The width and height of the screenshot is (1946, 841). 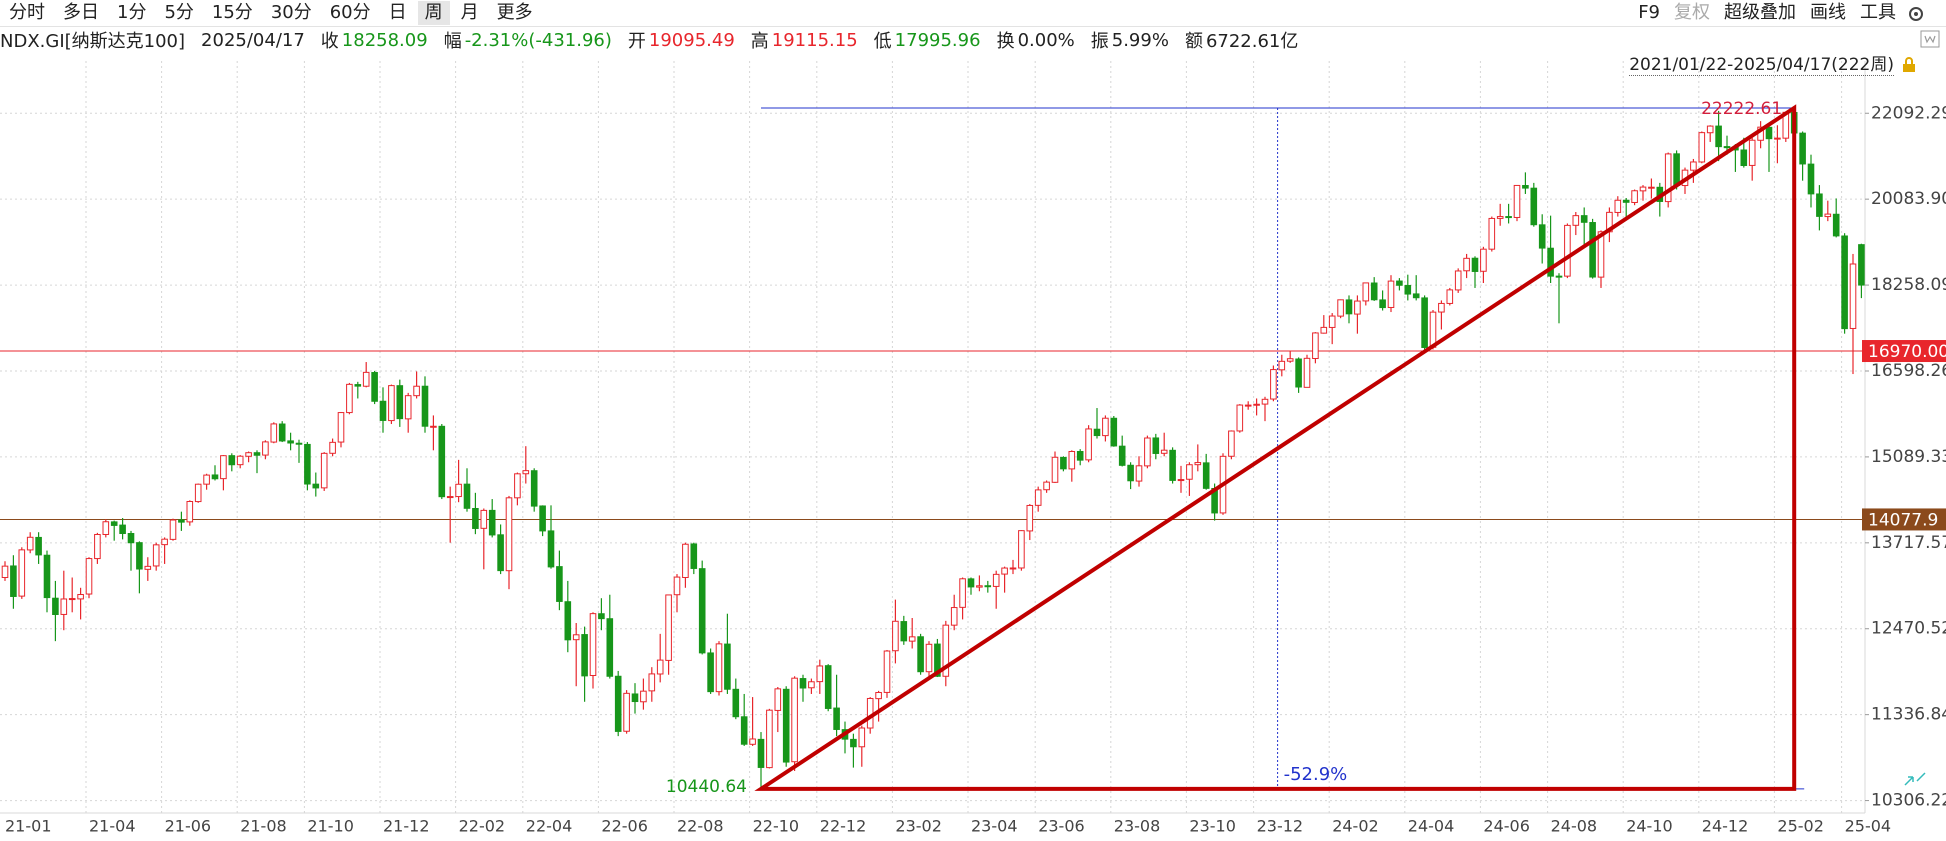 I want to click on x-tick-label: 23-10, so click(x=1212, y=826).